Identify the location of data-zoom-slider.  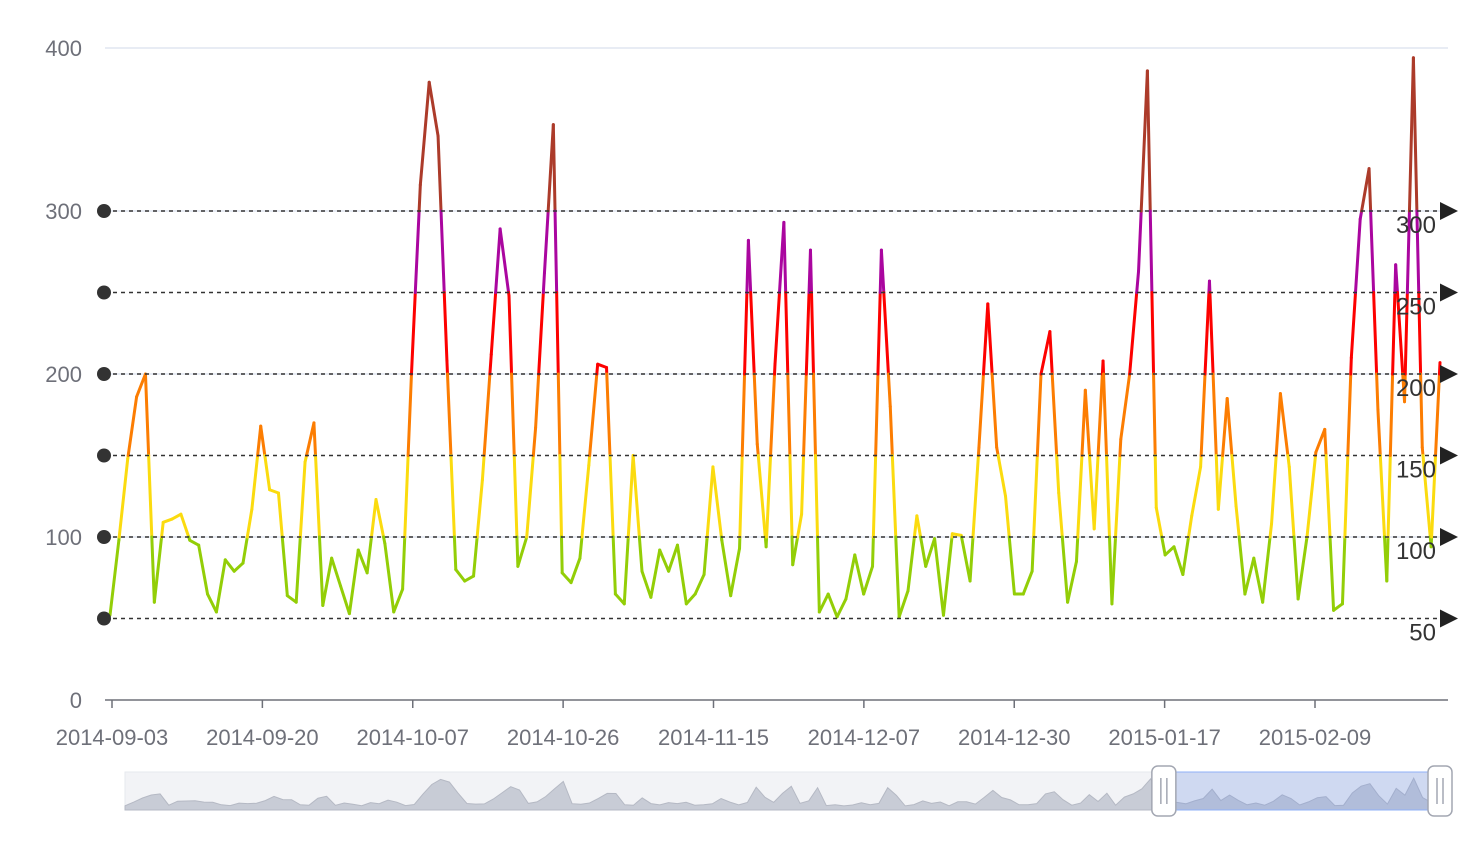
(788, 791).